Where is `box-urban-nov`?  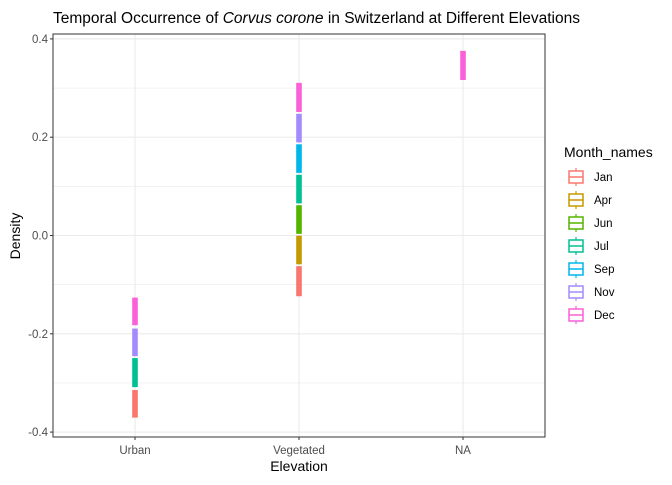
box-urban-nov is located at coordinates (135, 342).